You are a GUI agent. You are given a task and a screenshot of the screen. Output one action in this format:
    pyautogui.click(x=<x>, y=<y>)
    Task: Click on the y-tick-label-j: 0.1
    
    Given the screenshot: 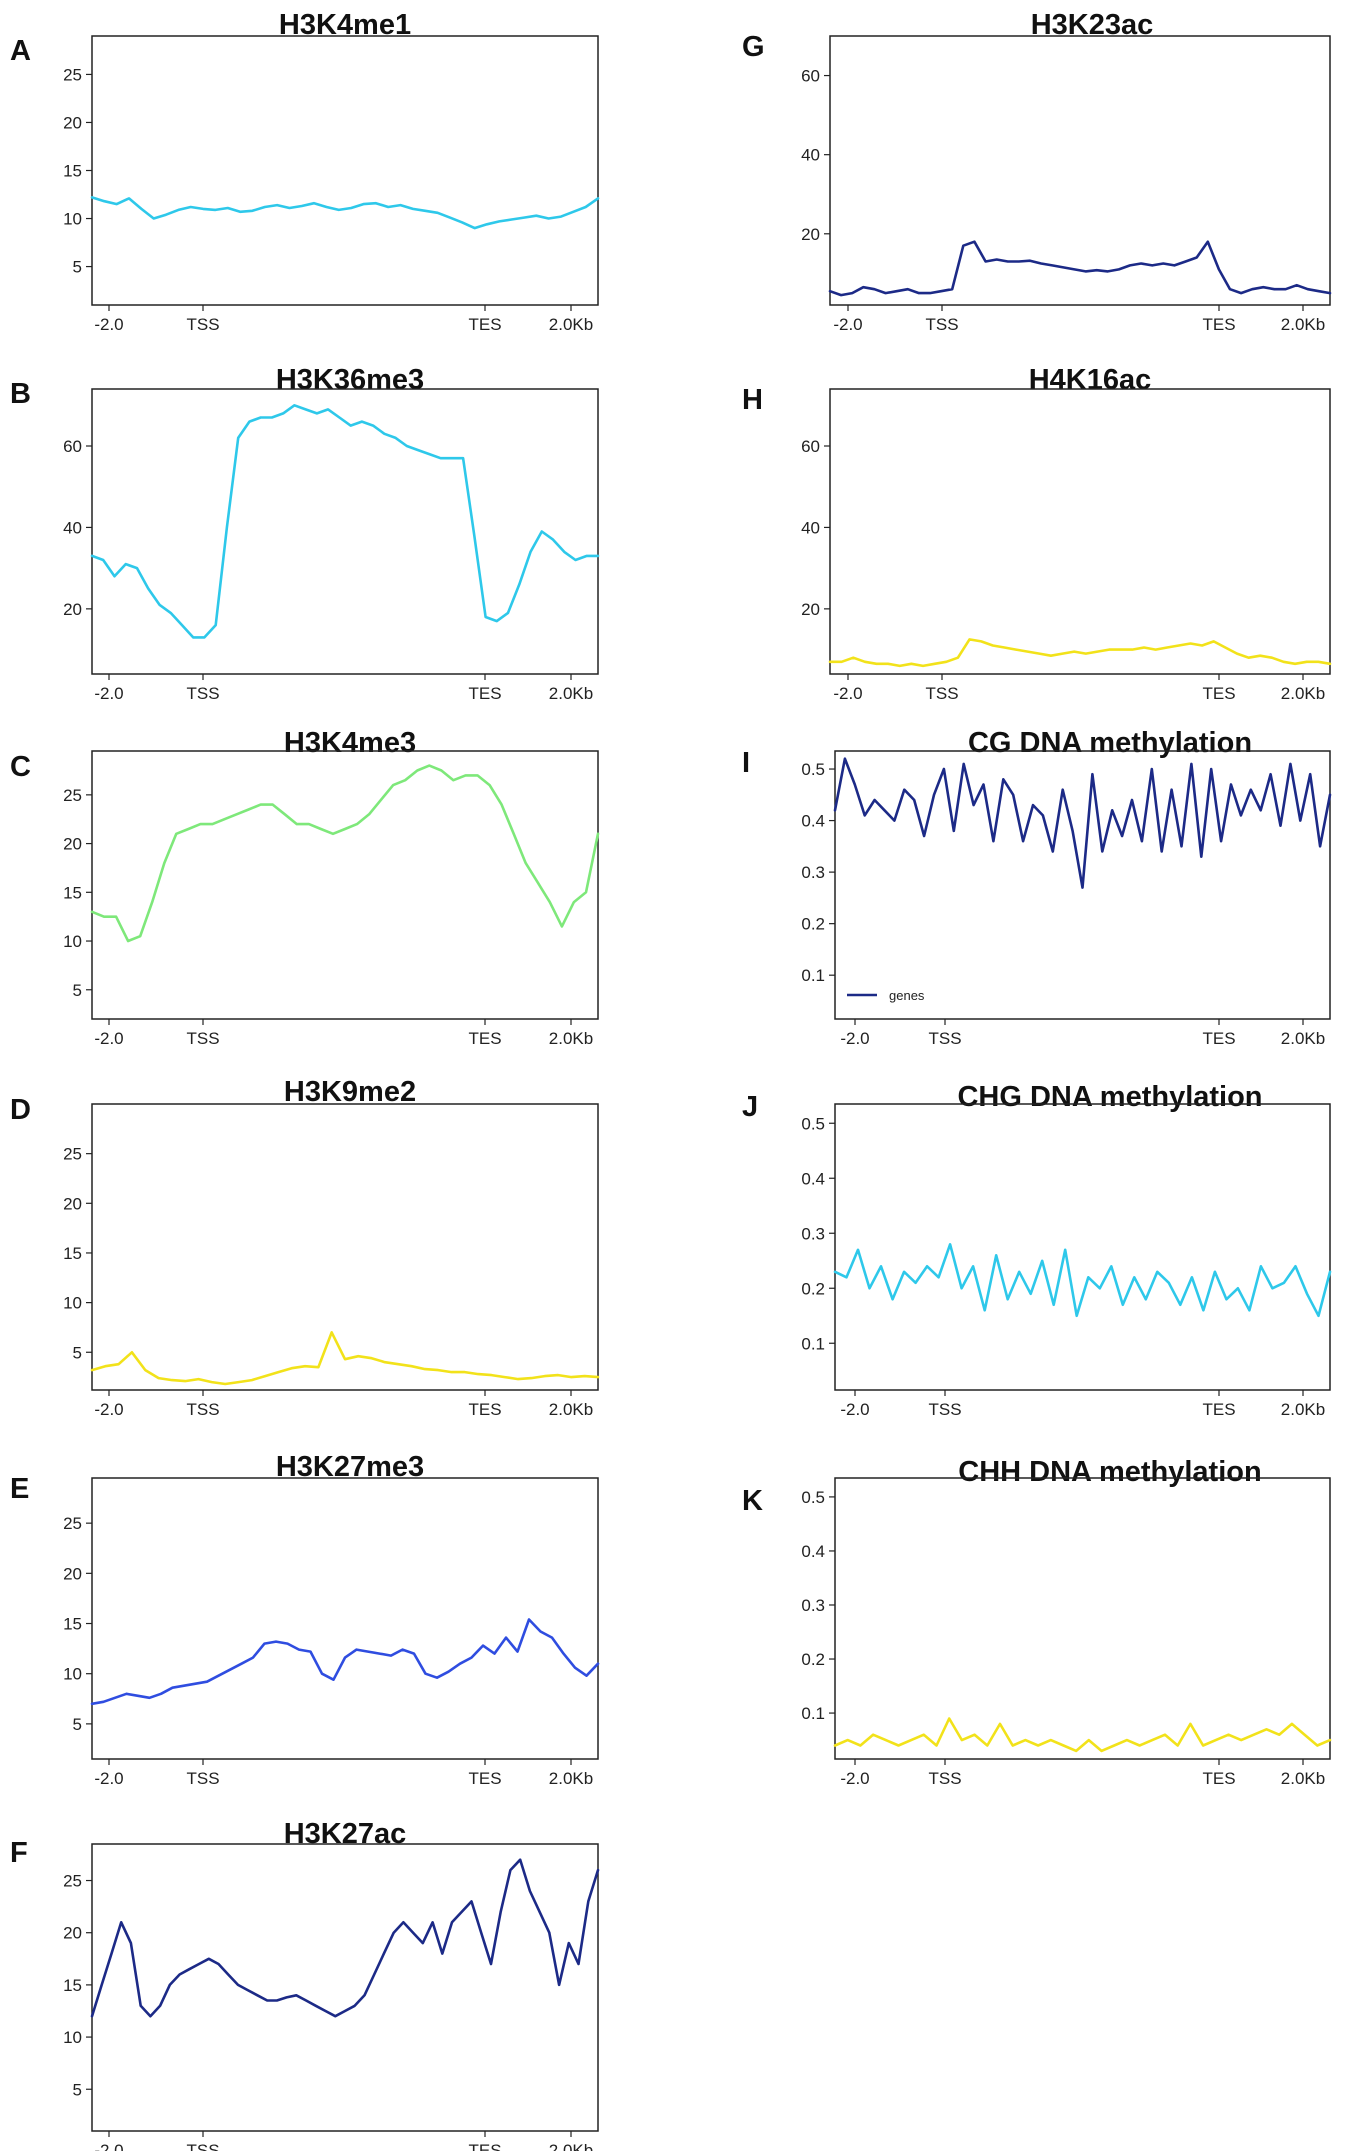 What is the action you would take?
    pyautogui.click(x=813, y=1343)
    